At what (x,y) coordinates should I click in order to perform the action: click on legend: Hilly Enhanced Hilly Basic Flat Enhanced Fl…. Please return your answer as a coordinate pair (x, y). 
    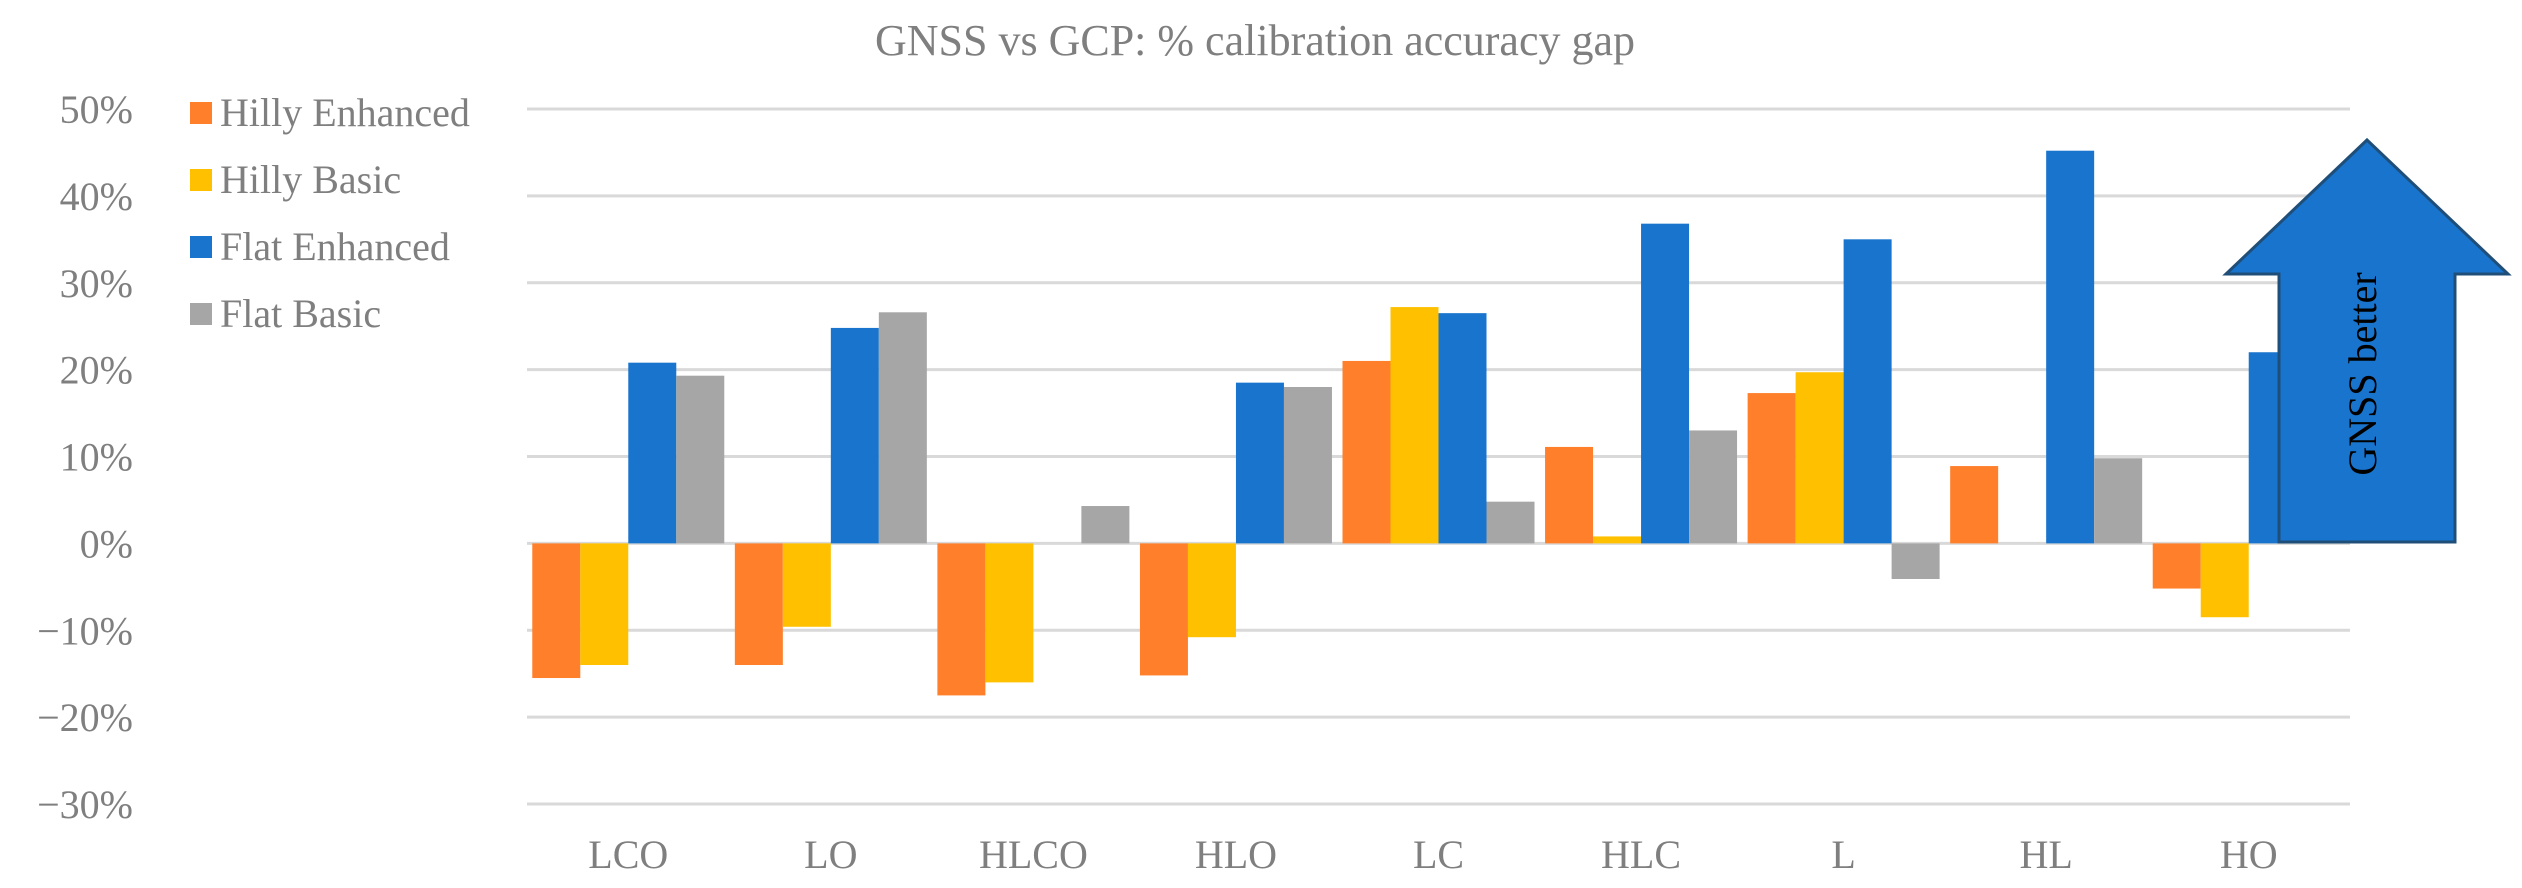
    Looking at the image, I should click on (330, 213).